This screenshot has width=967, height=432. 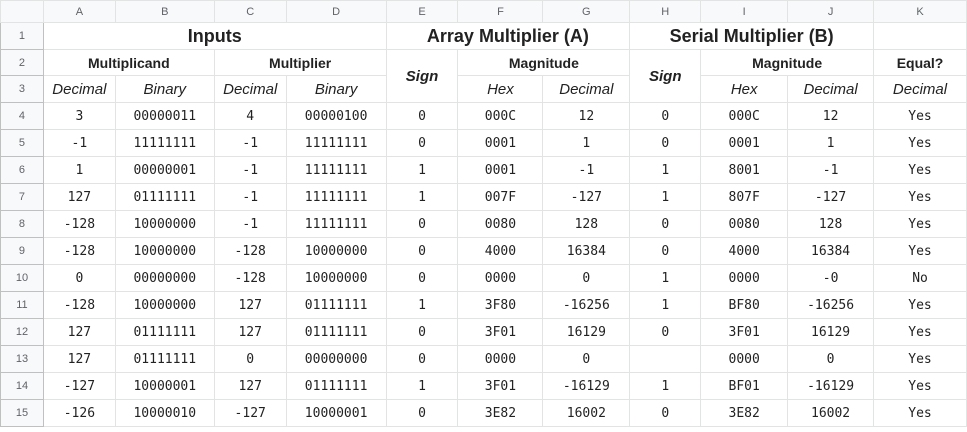 I want to click on serial-hex-cell: 3F01, so click(x=744, y=332).